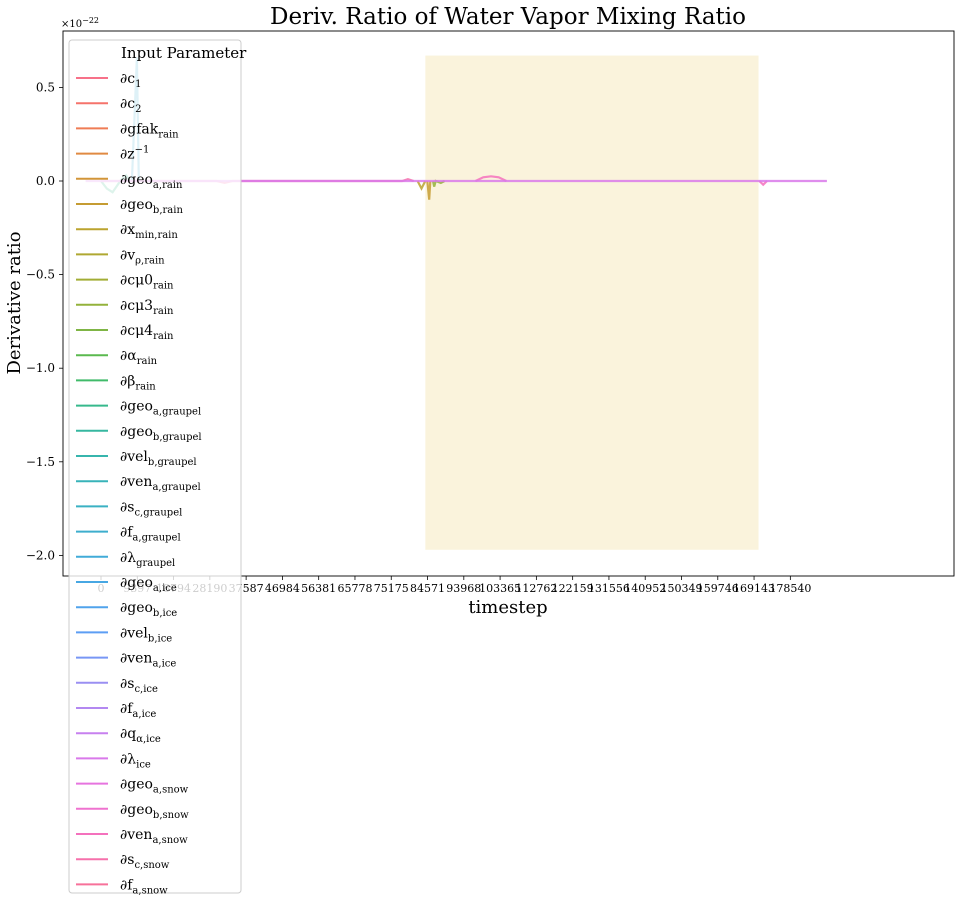 The width and height of the screenshot is (964, 901). Describe the element at coordinates (139, 357) in the screenshot. I see `legend-label: ∂αrain` at that location.